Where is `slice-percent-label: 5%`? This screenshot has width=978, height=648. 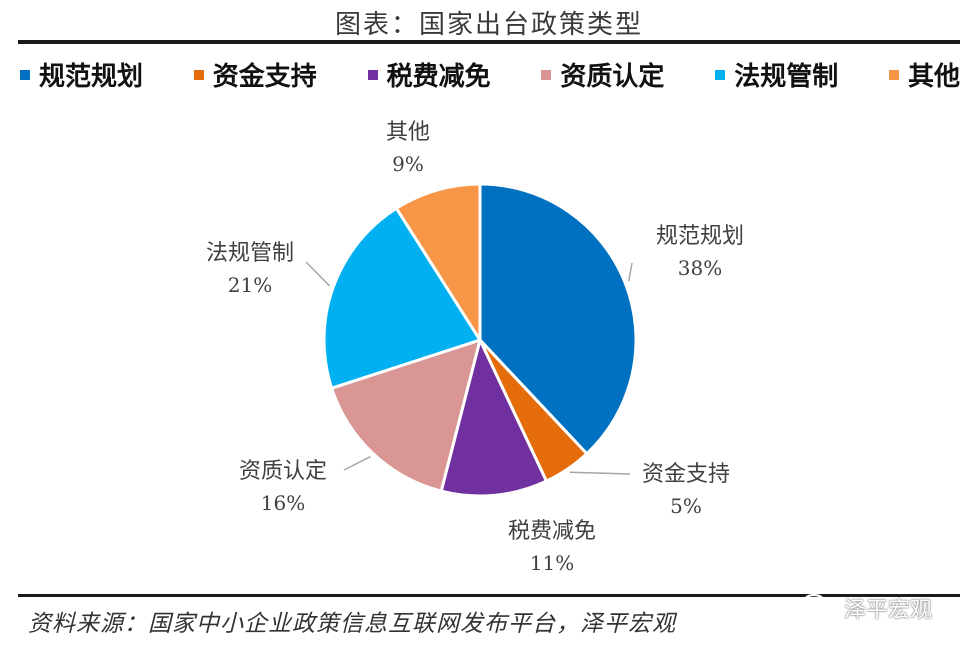
slice-percent-label: 5% is located at coordinates (686, 506).